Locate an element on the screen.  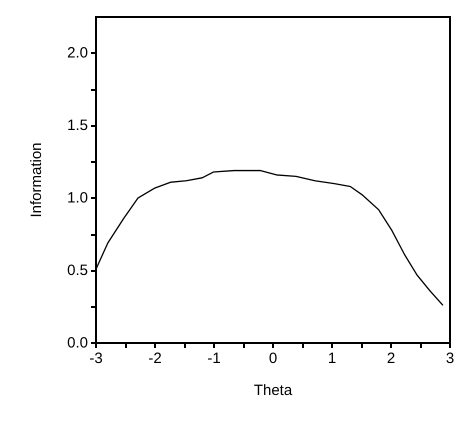
y-axis-title: Information is located at coordinates (36, 180).